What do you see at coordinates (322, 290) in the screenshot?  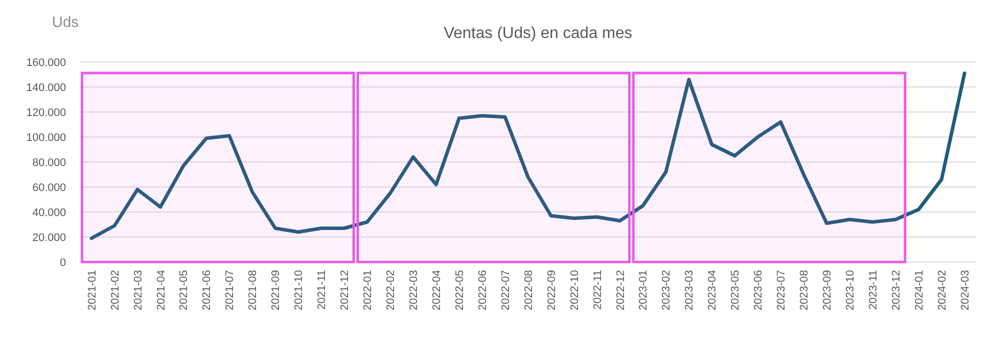 I see `x-tick-label: 2021-11` at bounding box center [322, 290].